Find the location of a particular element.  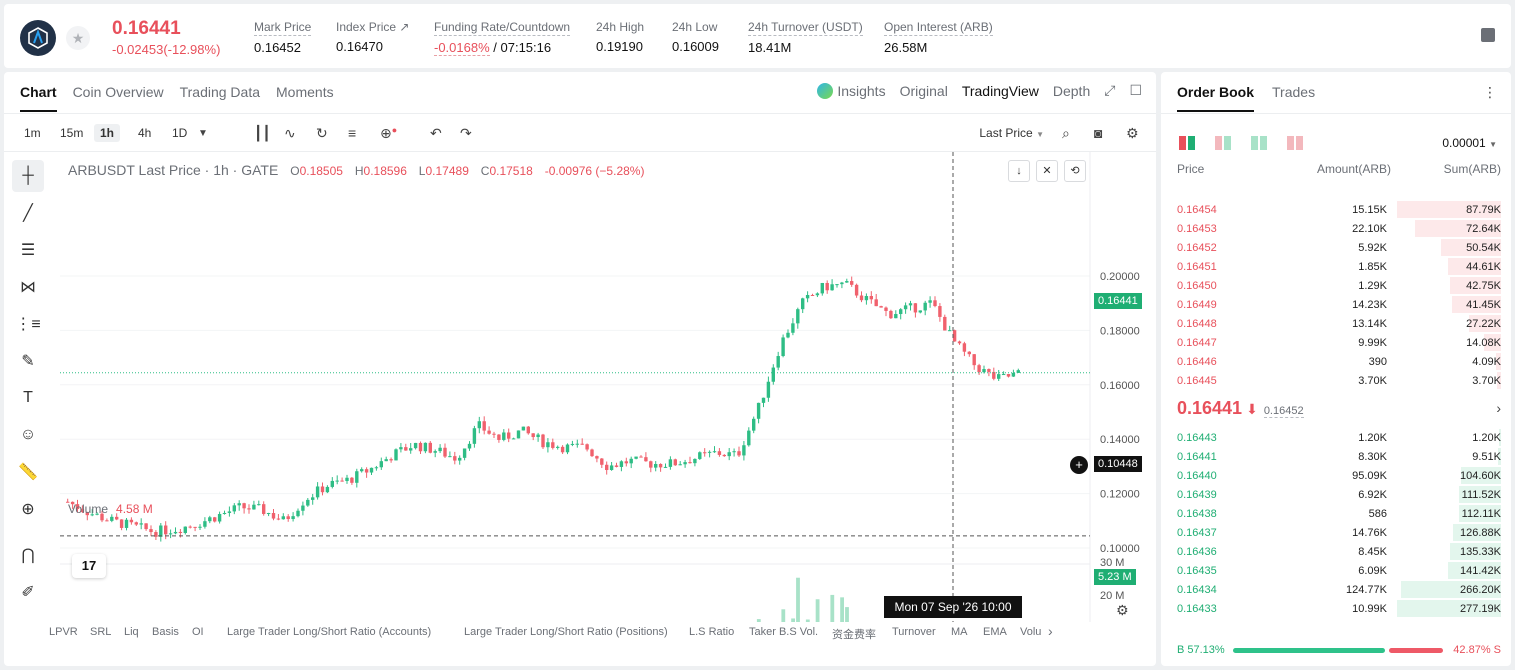

indicator-13: Volu is located at coordinates (1031, 632).